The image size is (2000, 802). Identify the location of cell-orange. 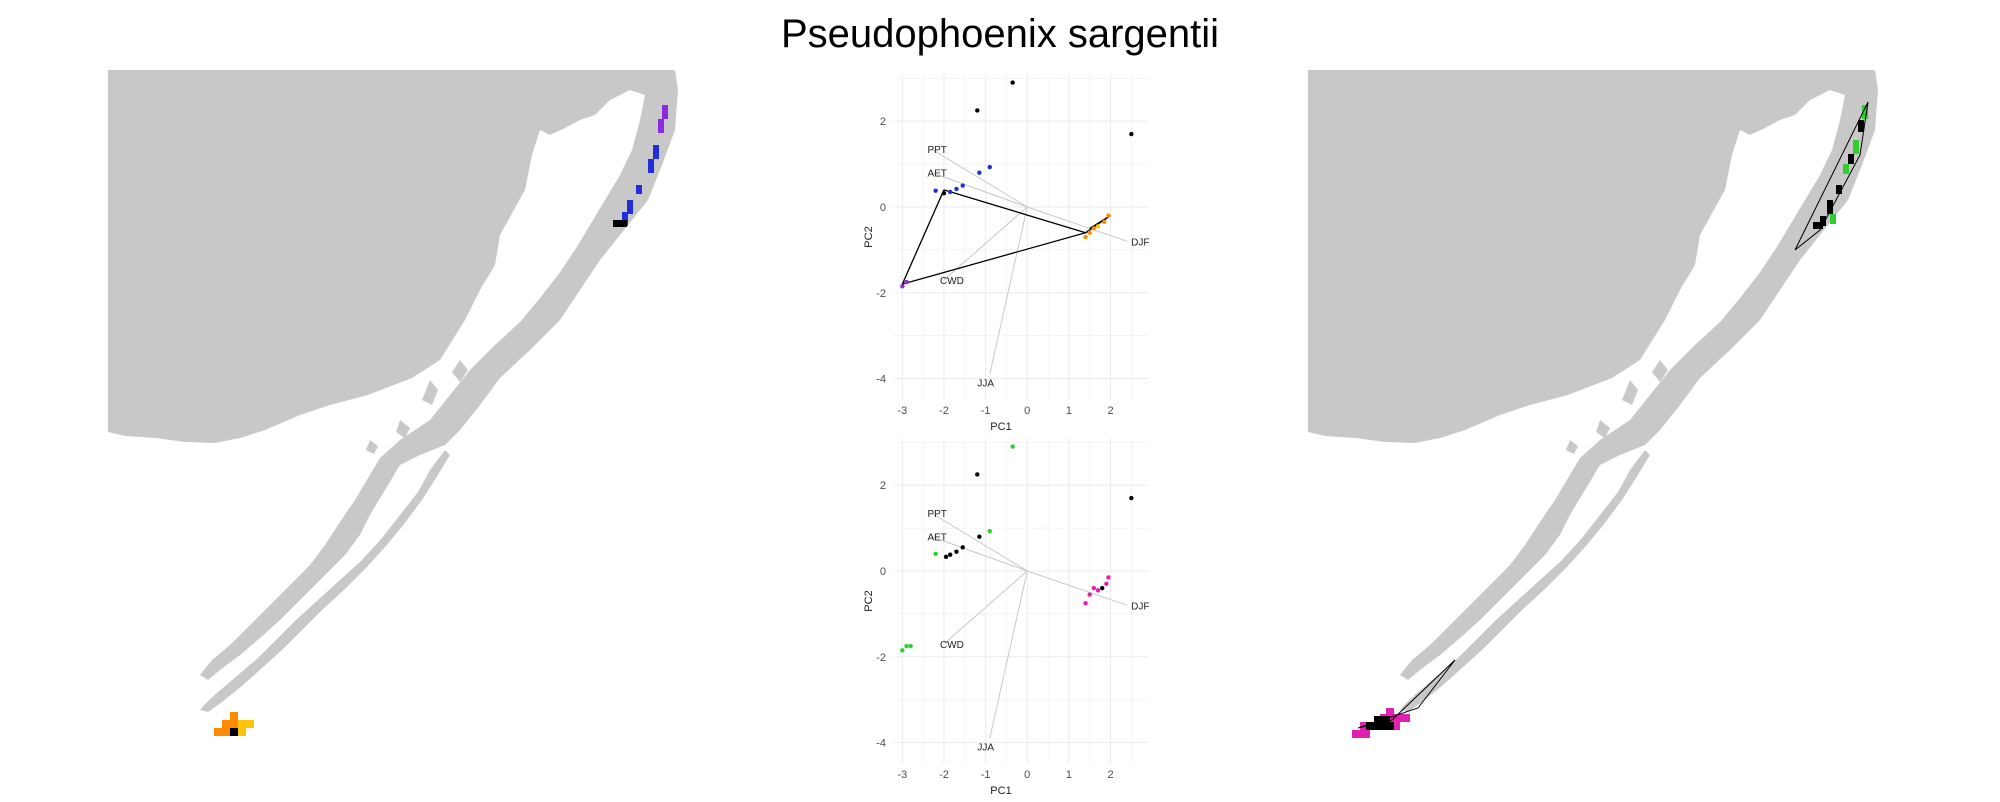
(222, 732).